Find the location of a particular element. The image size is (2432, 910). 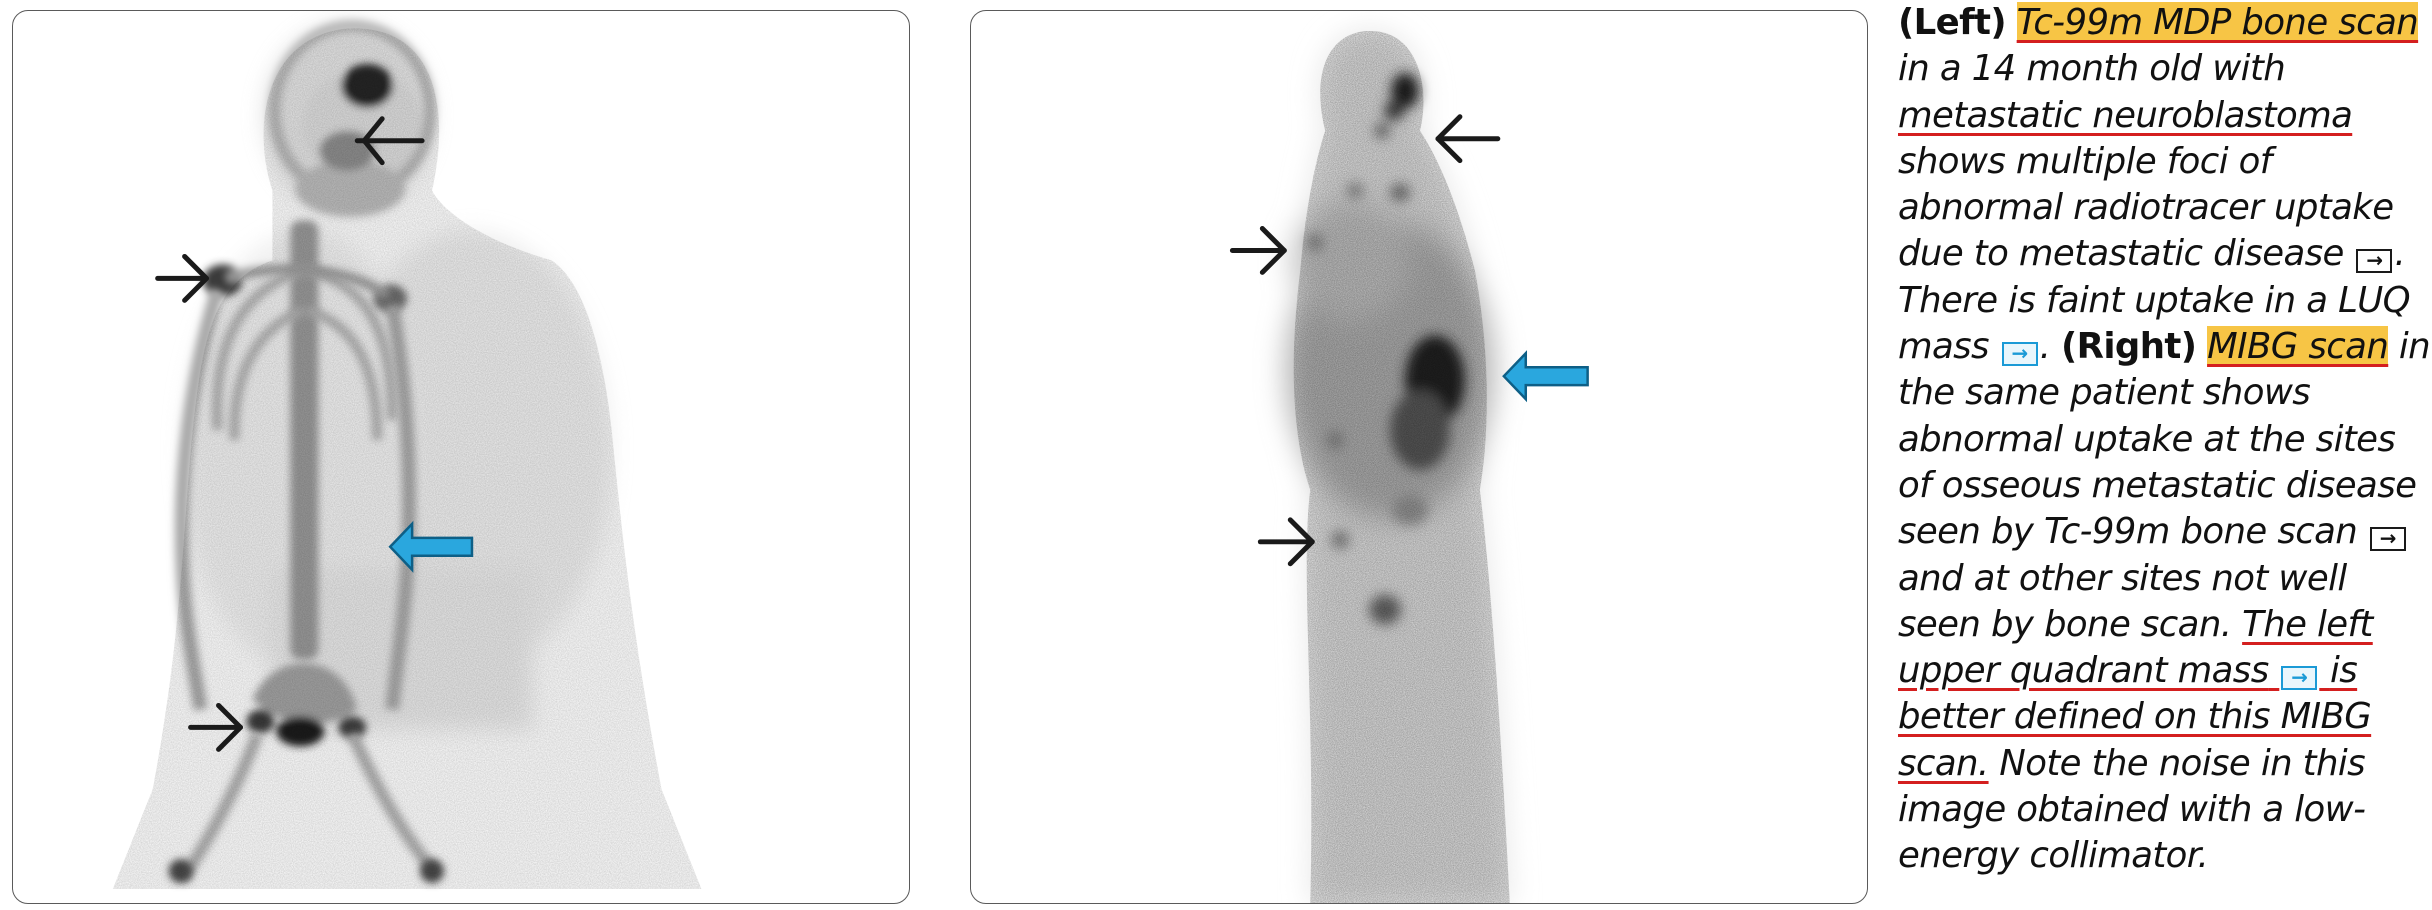

caption-line: metastatic neuroblastoma is located at coordinates (2125, 115).